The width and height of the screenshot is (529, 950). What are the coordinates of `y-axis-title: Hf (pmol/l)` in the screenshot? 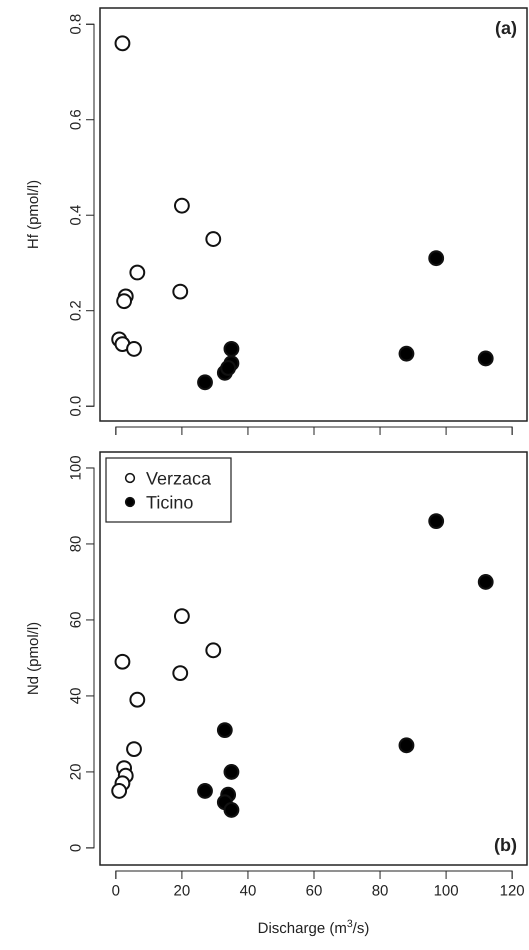 It's located at (33, 215).